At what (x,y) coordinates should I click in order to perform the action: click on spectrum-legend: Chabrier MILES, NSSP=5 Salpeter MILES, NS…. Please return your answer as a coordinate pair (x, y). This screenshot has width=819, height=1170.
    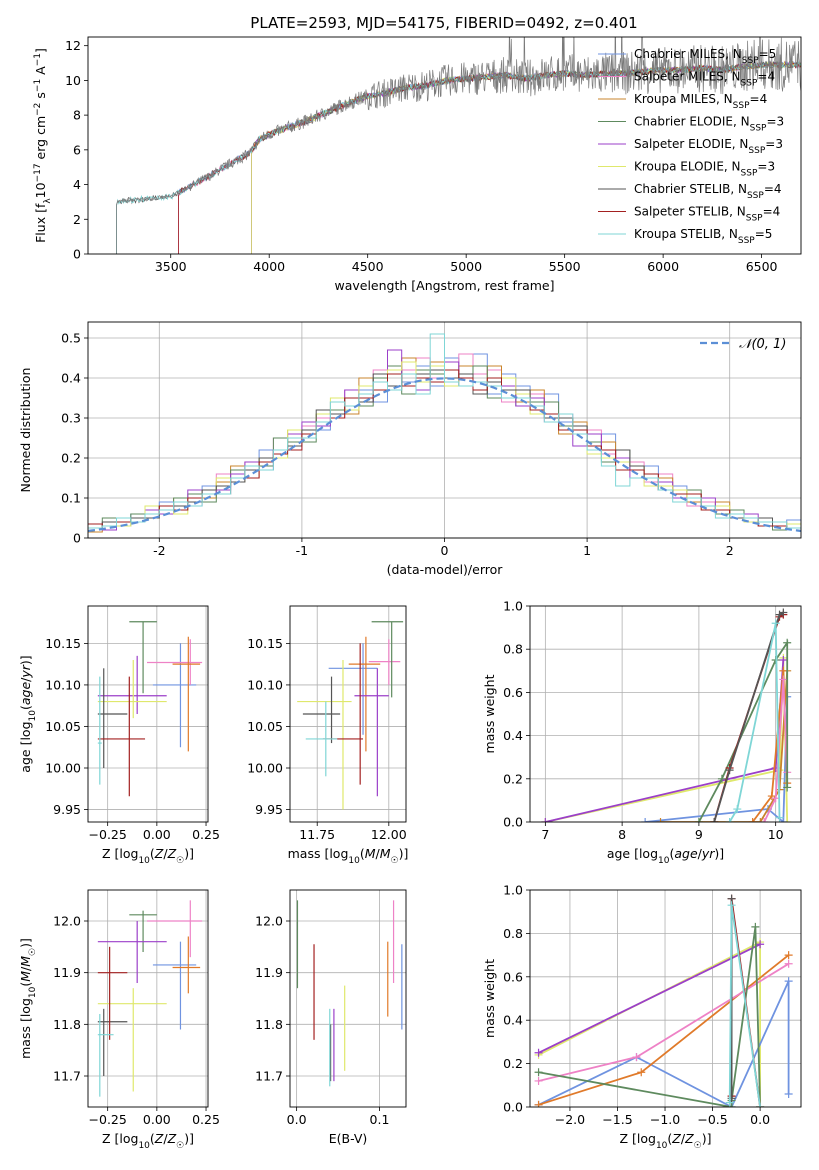
    Looking at the image, I should click on (691, 146).